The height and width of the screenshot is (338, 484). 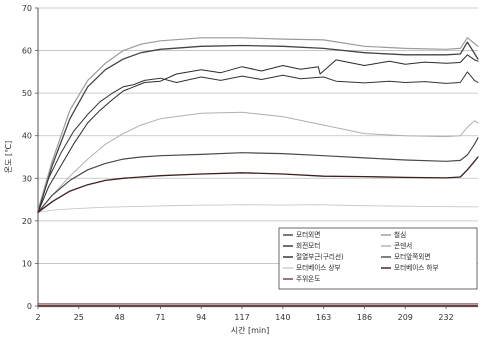 I want to click on x-tick-label-163: 163, so click(x=323, y=317).